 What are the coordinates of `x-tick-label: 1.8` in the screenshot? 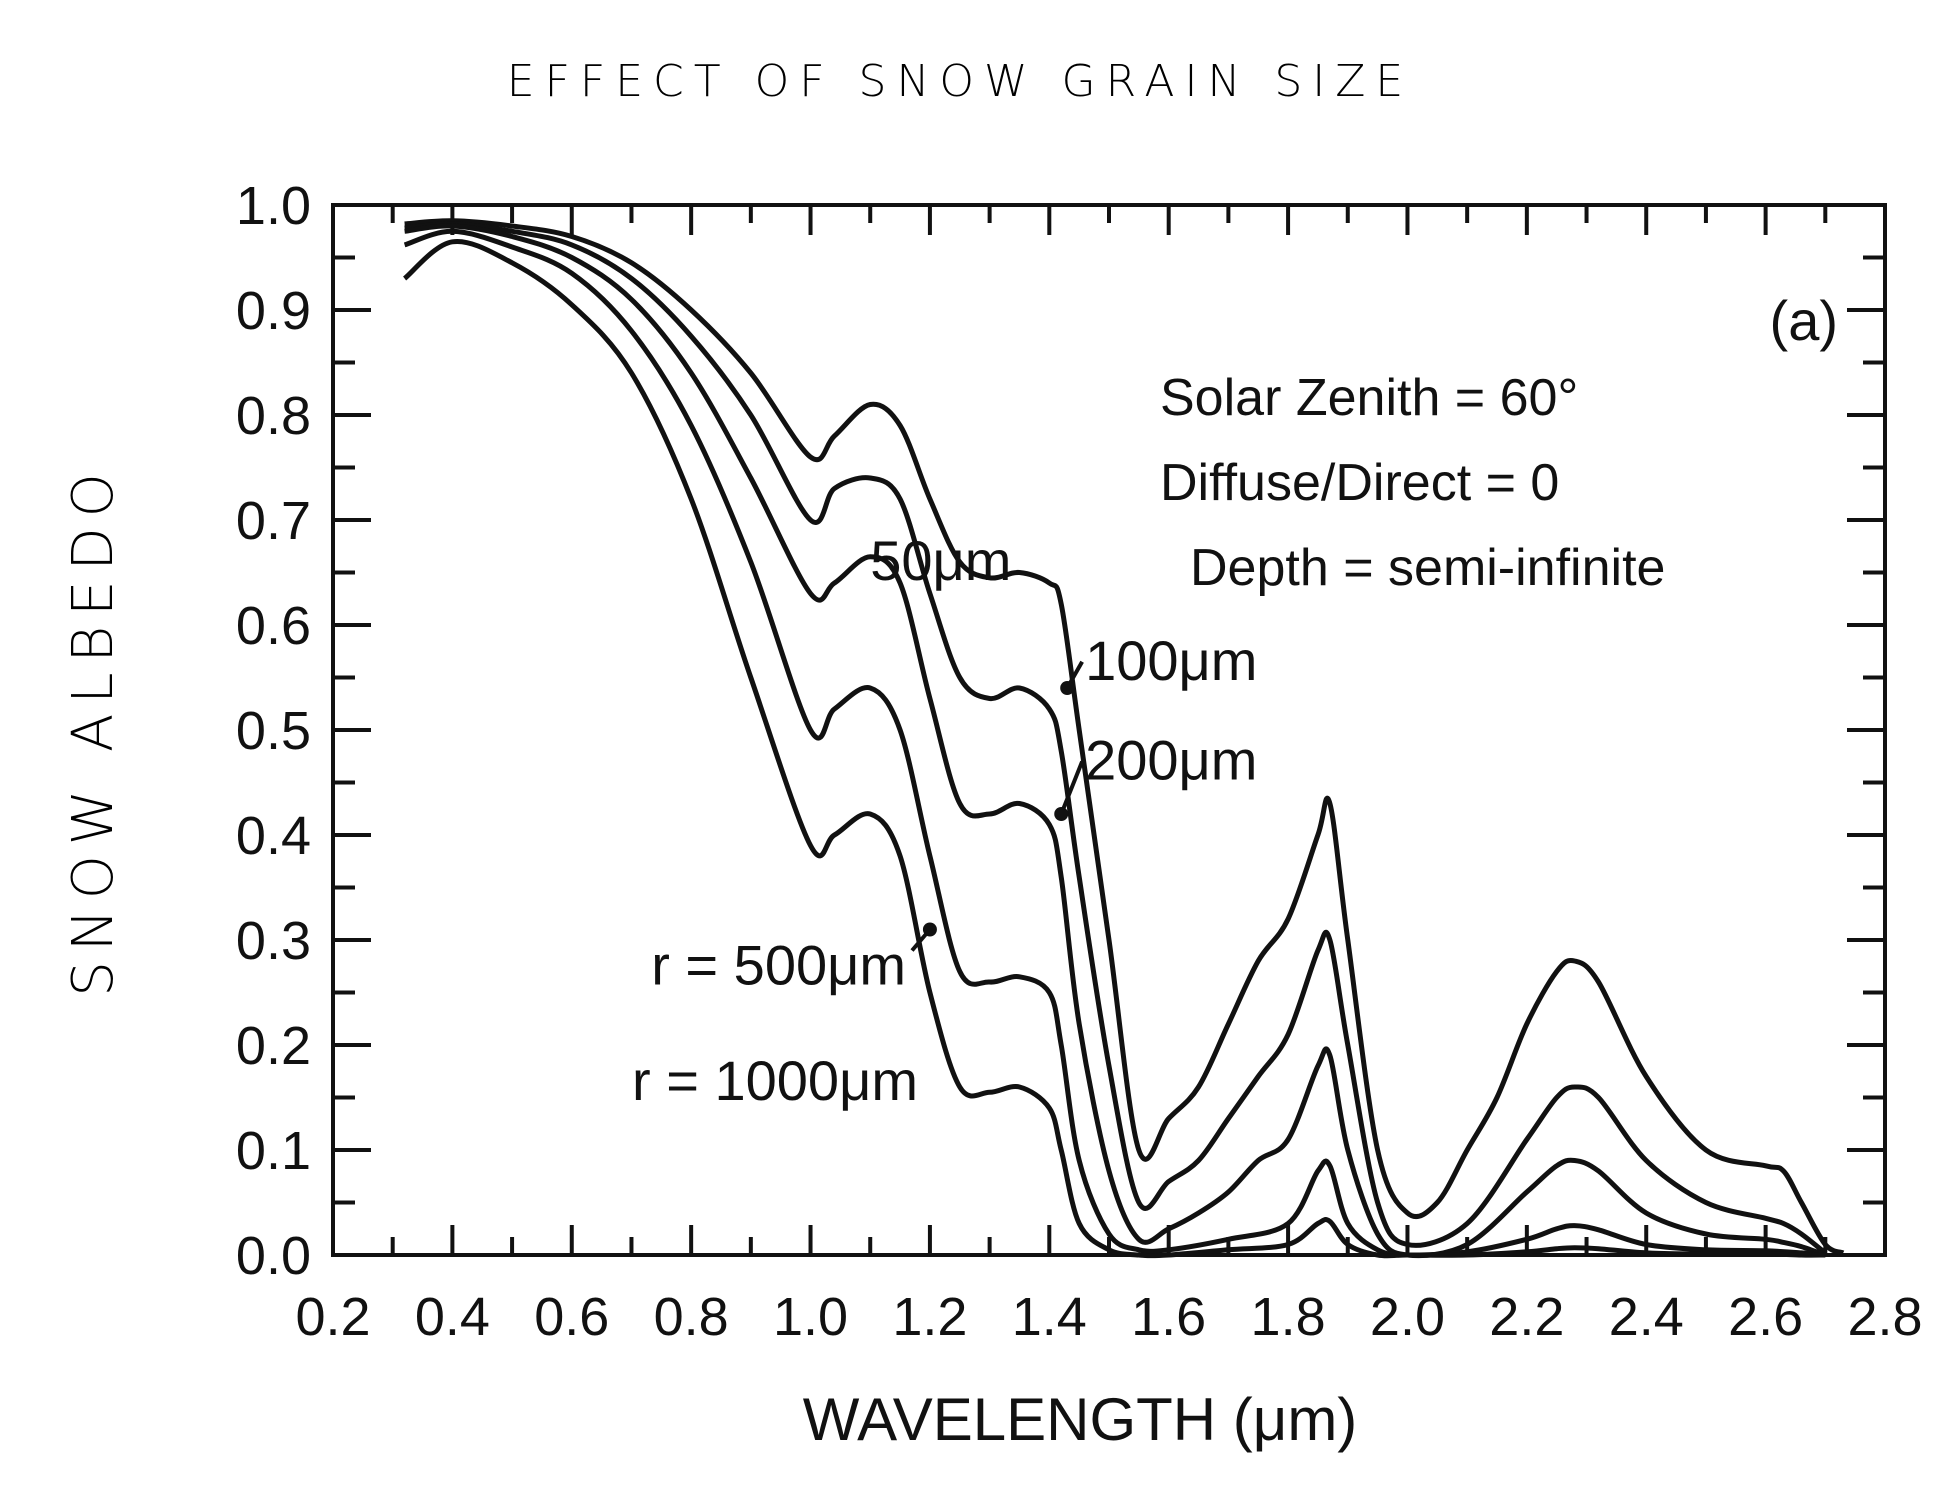 It's located at (1288, 1317).